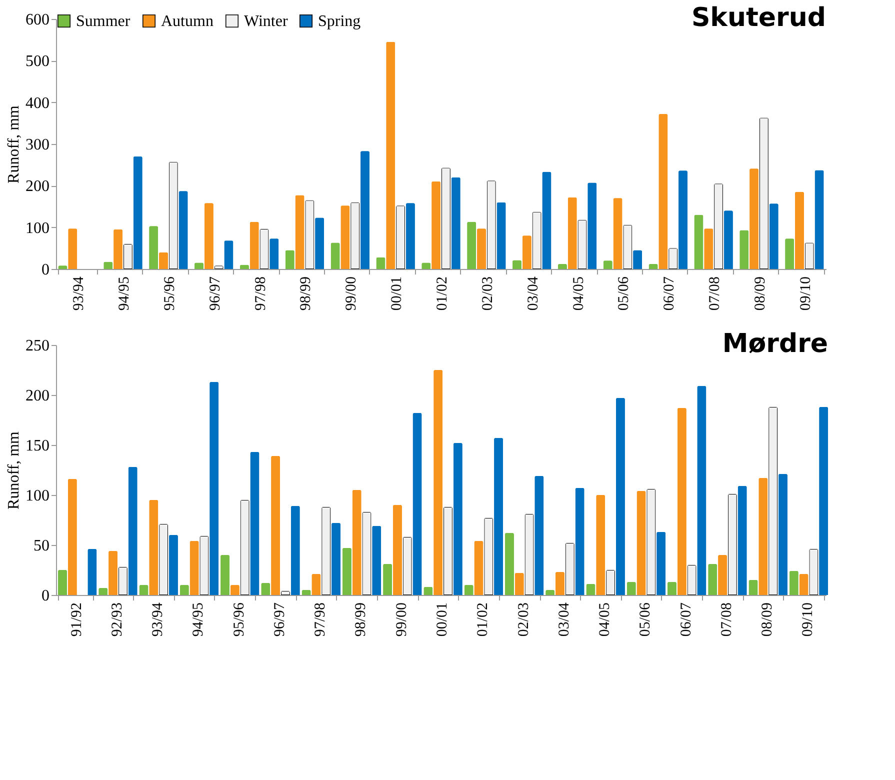 The height and width of the screenshot is (780, 895). What do you see at coordinates (38, 61) in the screenshot?
I see `y-tick-label: 500` at bounding box center [38, 61].